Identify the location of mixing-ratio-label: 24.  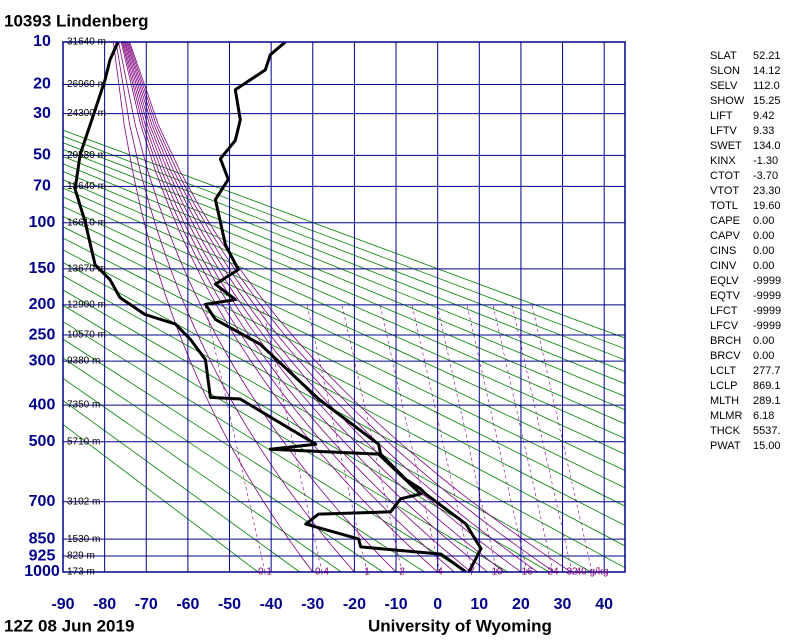
(553, 572).